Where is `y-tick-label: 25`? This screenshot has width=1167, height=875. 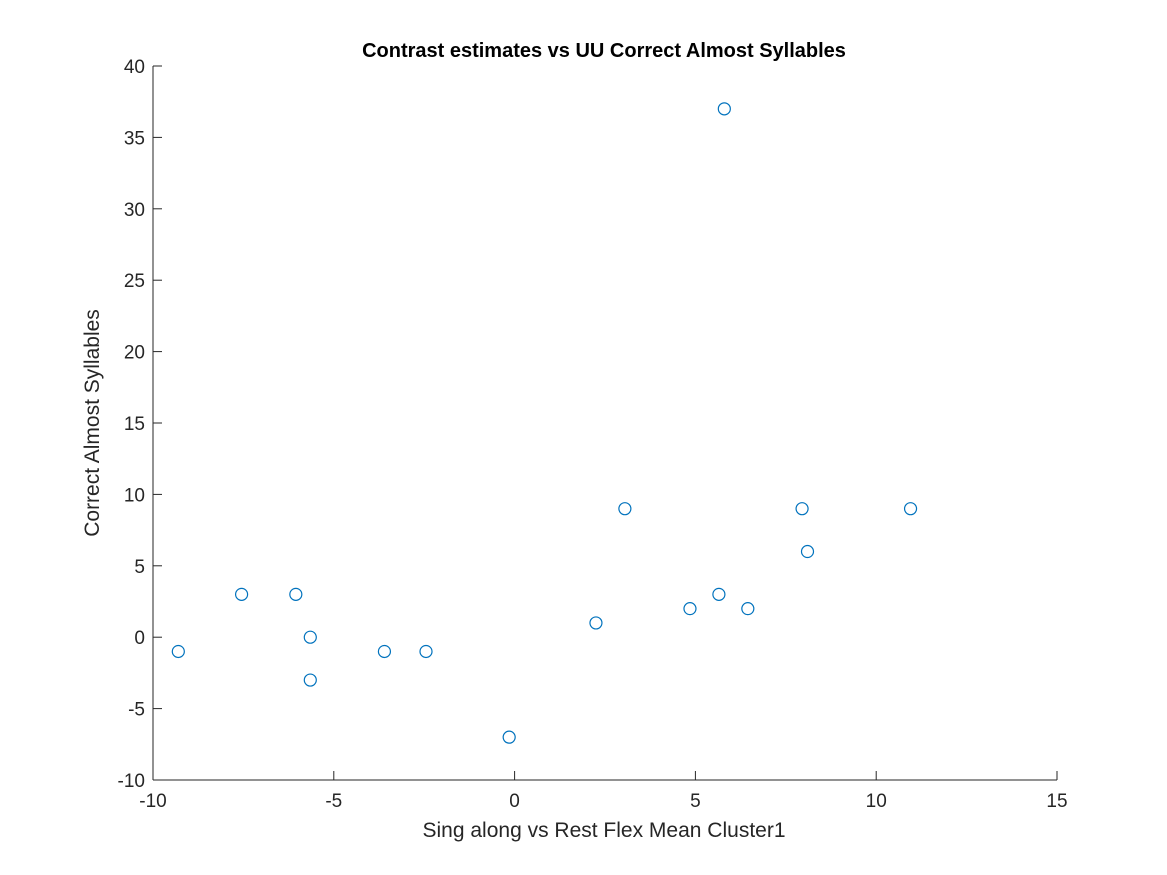 y-tick-label: 25 is located at coordinates (134, 281).